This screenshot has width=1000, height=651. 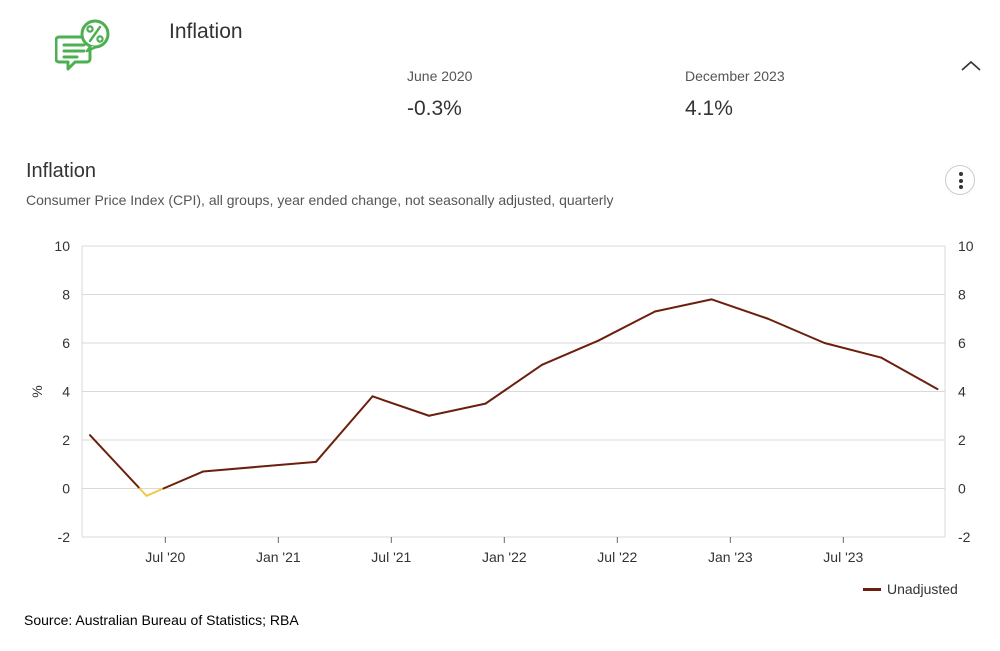 What do you see at coordinates (922, 589) in the screenshot?
I see `legend-label: Unadjusted` at bounding box center [922, 589].